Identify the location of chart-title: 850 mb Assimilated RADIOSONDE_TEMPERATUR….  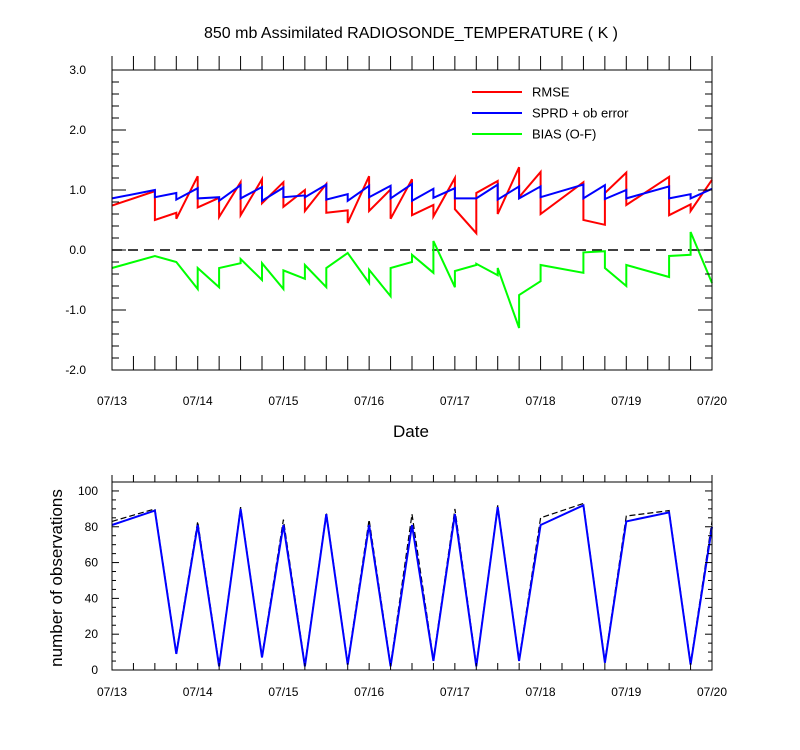
(411, 33).